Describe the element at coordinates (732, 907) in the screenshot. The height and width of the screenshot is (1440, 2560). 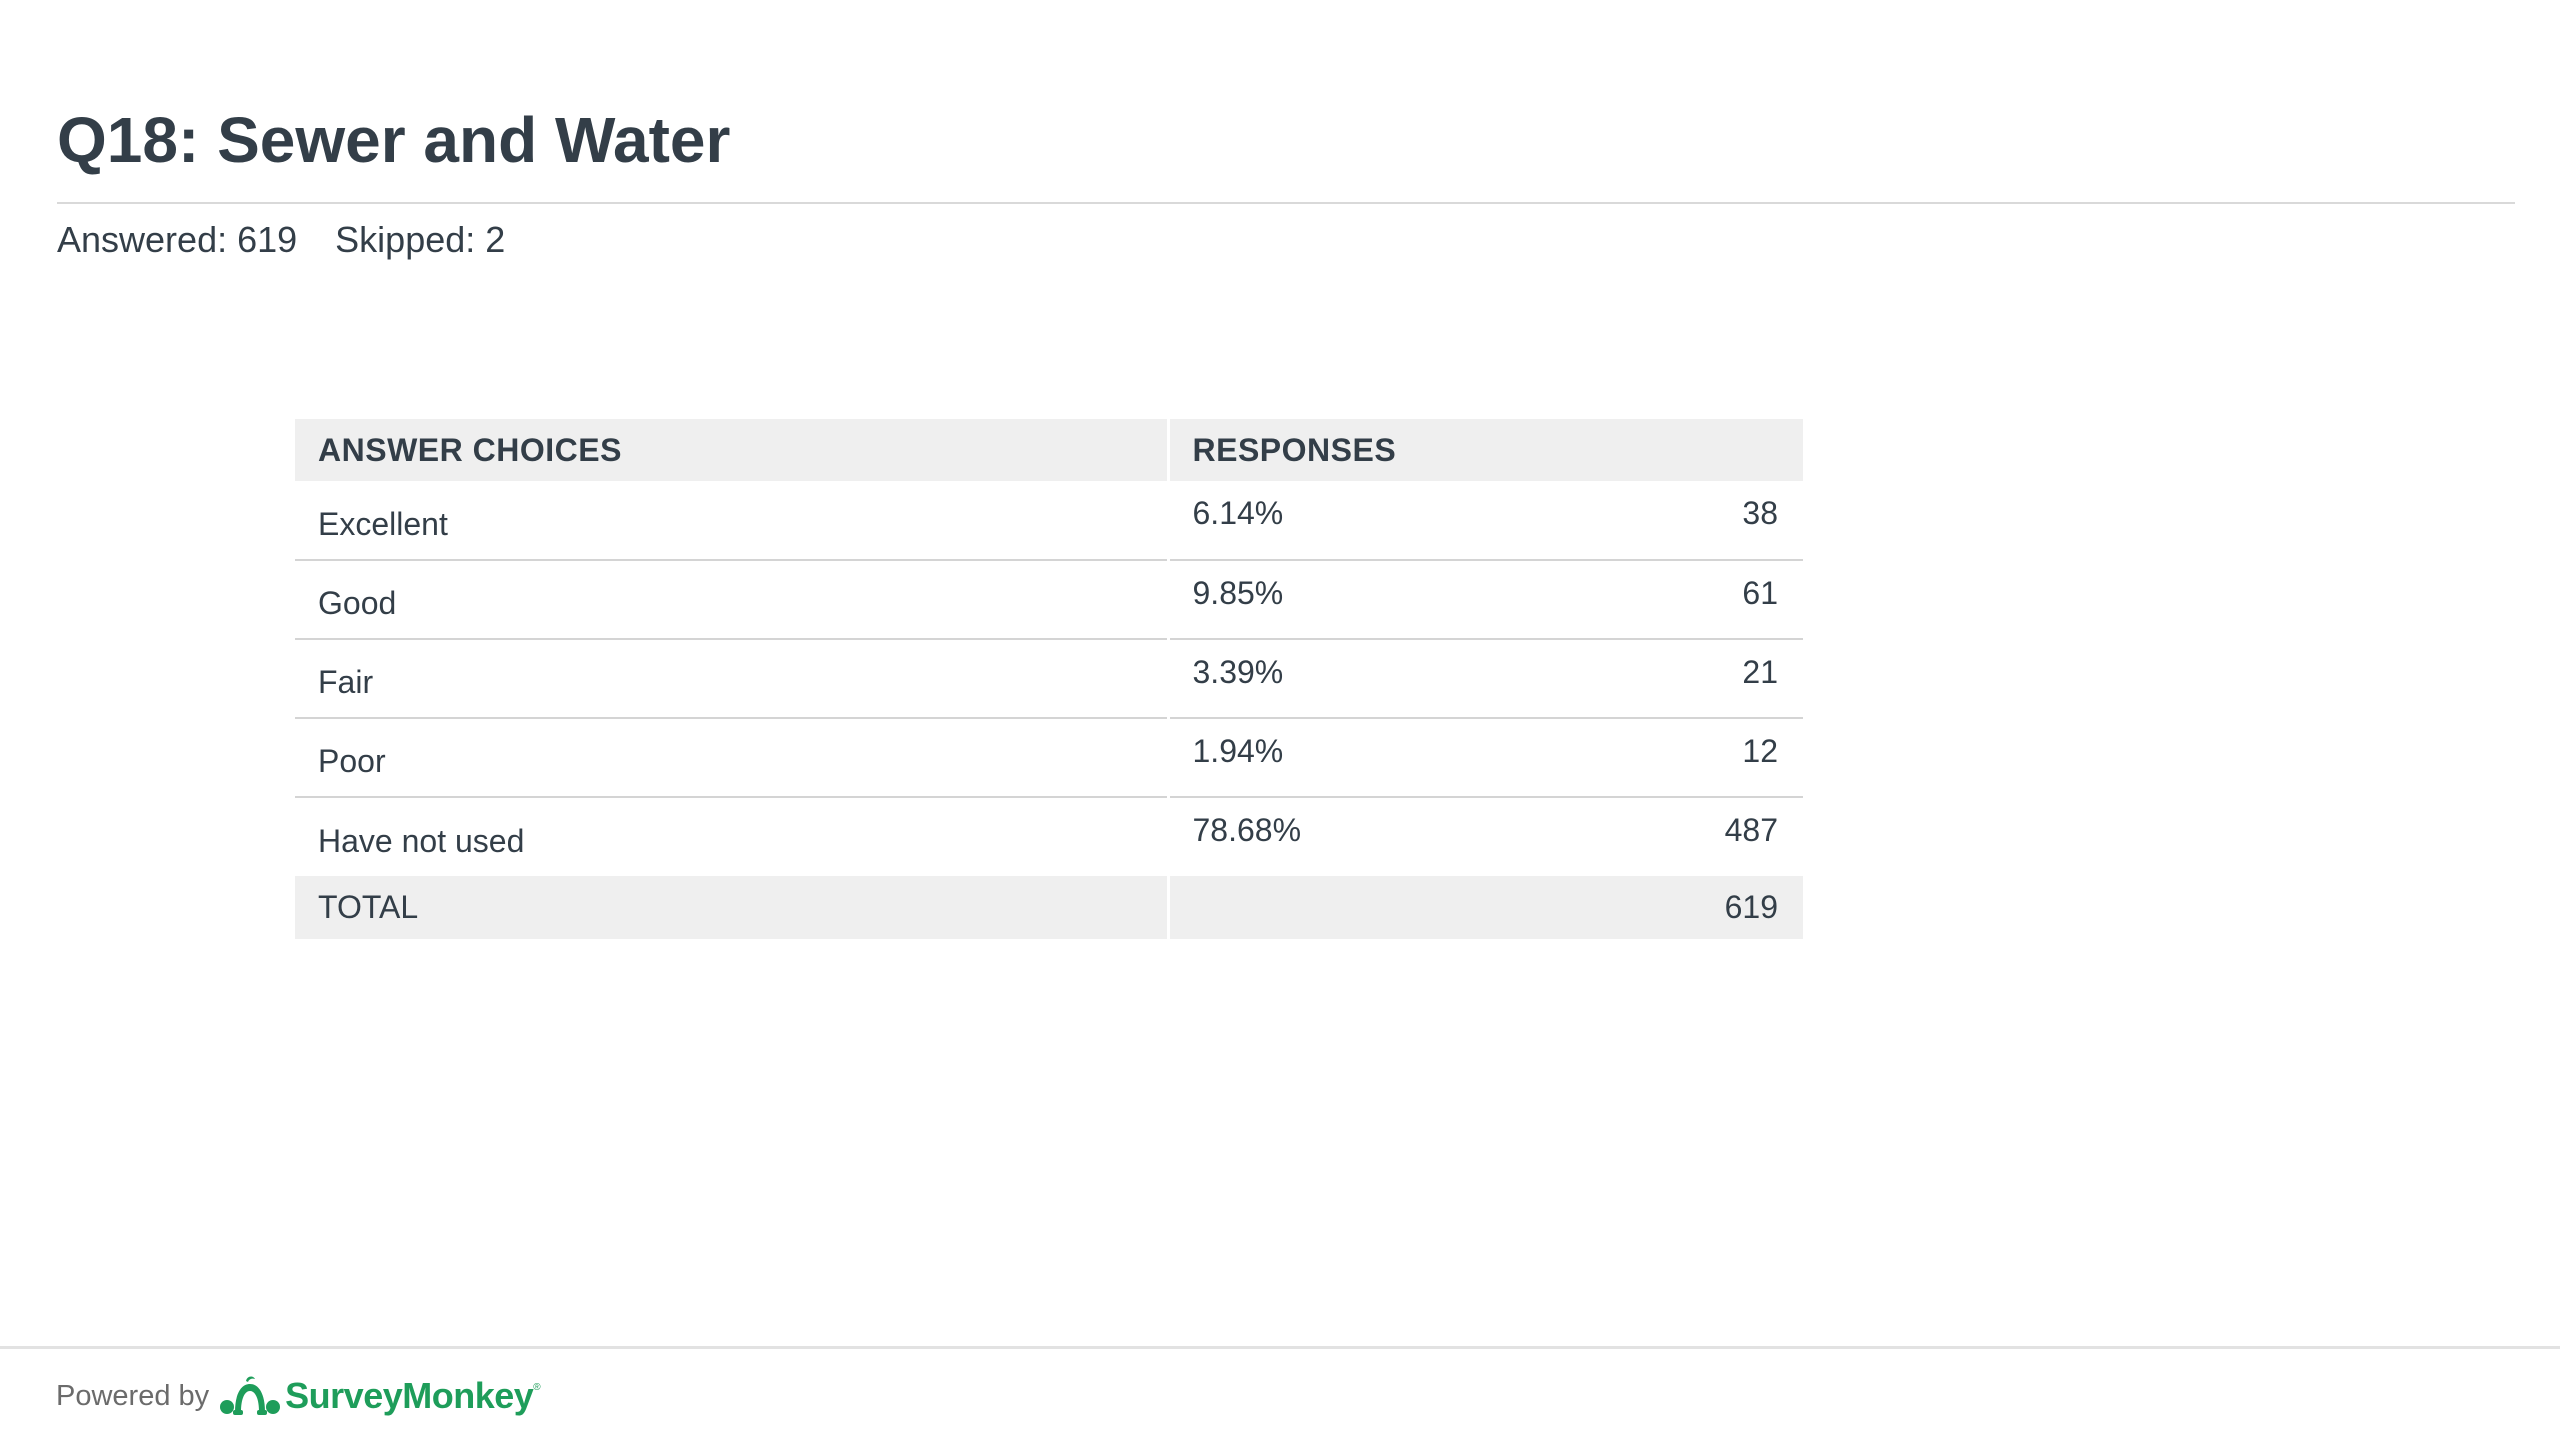
I see `total-label: TOTAL` at that location.